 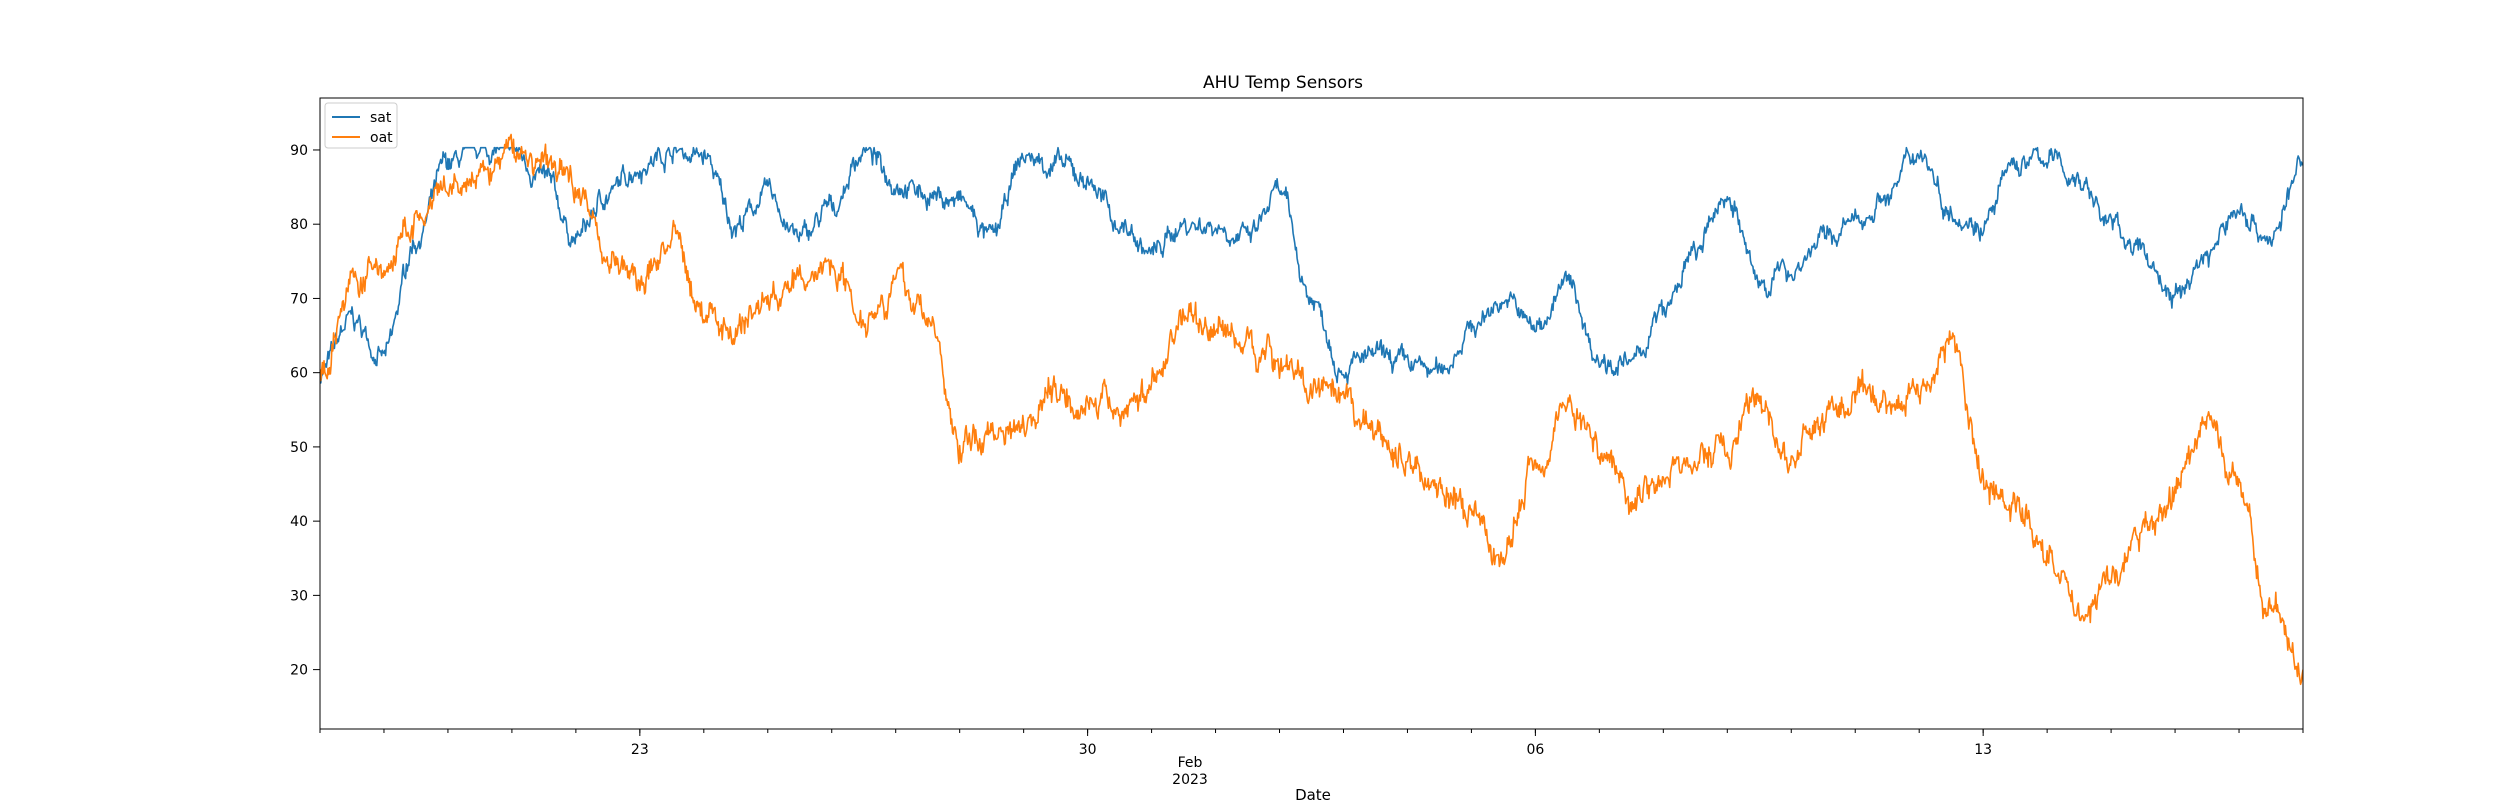 What do you see at coordinates (1088, 750) in the screenshot?
I see `x-tick-label-30: 30` at bounding box center [1088, 750].